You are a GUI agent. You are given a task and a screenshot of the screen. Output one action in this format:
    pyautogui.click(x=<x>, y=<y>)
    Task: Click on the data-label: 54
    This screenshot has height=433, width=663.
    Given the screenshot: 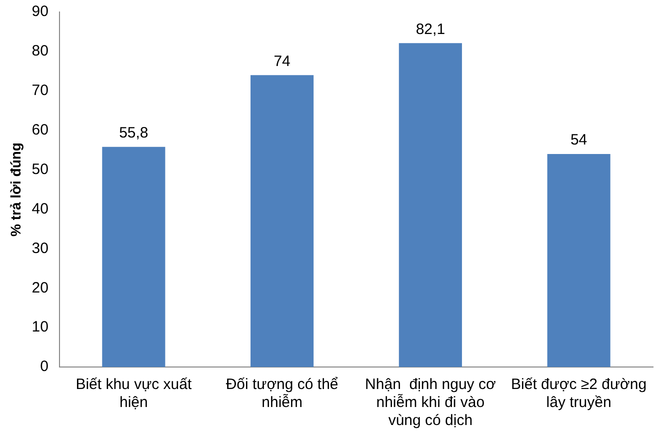 What is the action you would take?
    pyautogui.click(x=579, y=140)
    